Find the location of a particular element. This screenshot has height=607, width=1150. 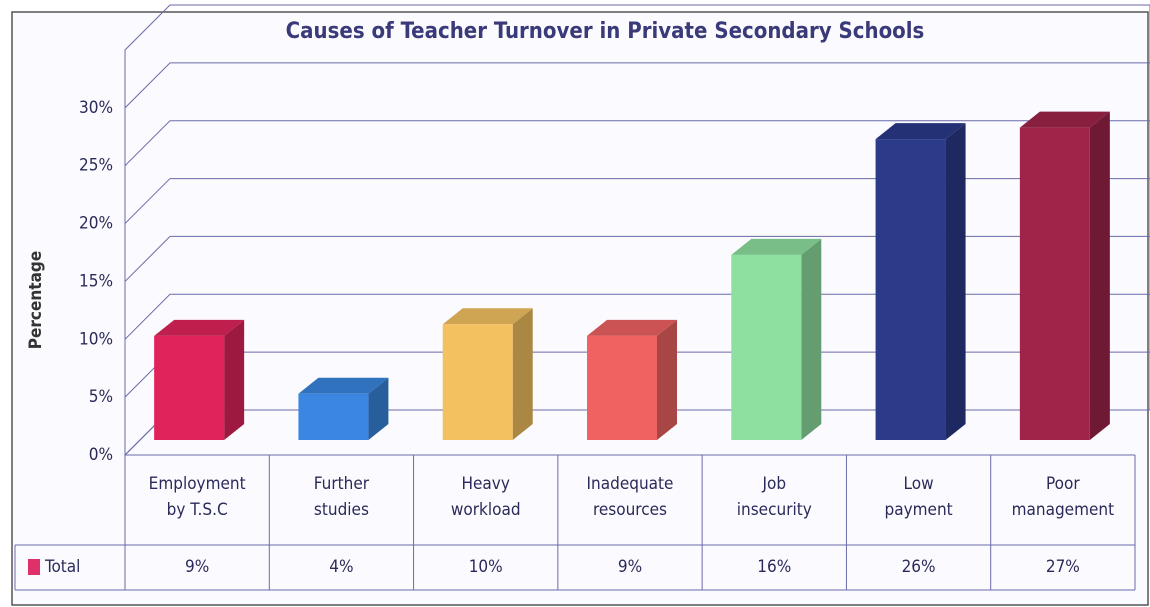

legend-label: Total is located at coordinates (62, 567).